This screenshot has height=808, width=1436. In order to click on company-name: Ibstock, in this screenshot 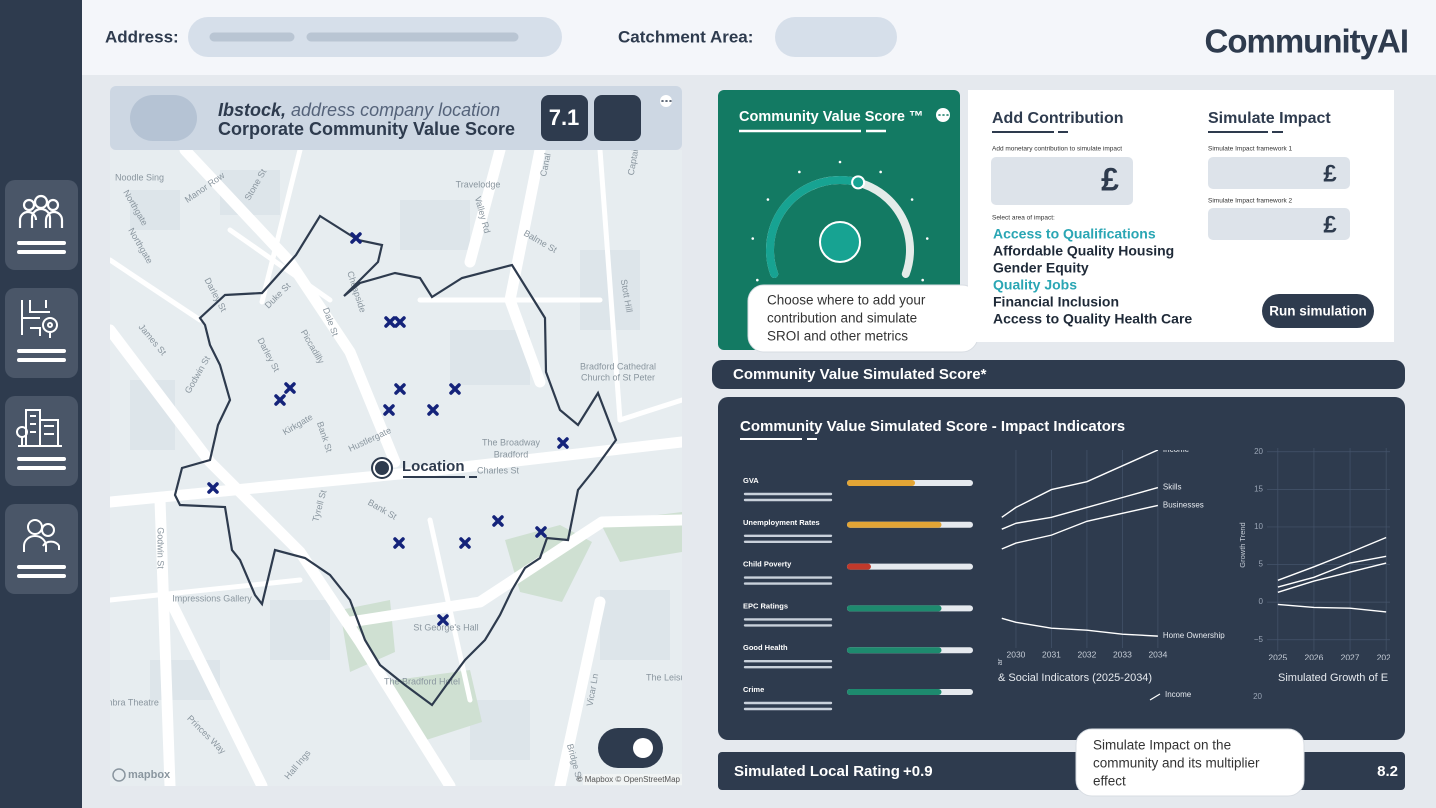, I will do `click(252, 110)`.